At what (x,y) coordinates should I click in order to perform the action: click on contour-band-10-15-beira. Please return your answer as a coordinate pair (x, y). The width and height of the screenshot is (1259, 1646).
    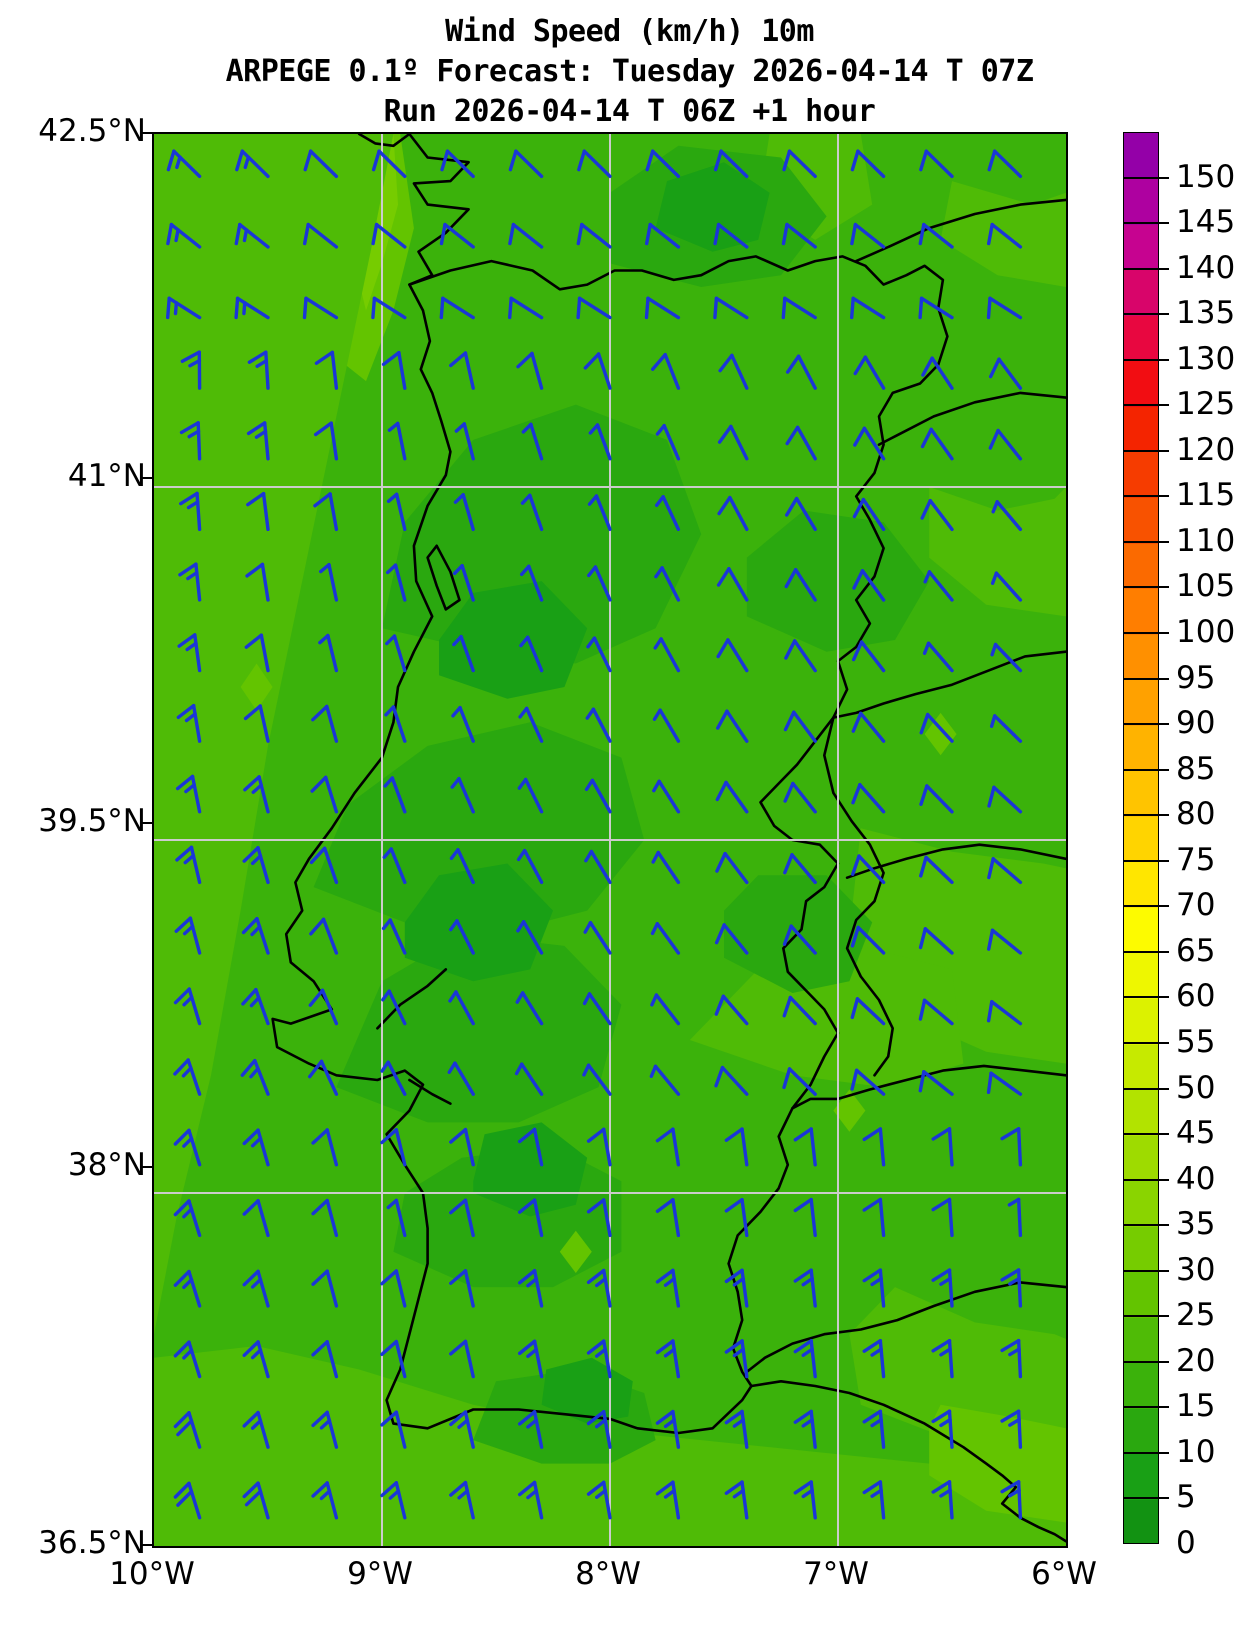
    Looking at the image, I should click on (542, 534).